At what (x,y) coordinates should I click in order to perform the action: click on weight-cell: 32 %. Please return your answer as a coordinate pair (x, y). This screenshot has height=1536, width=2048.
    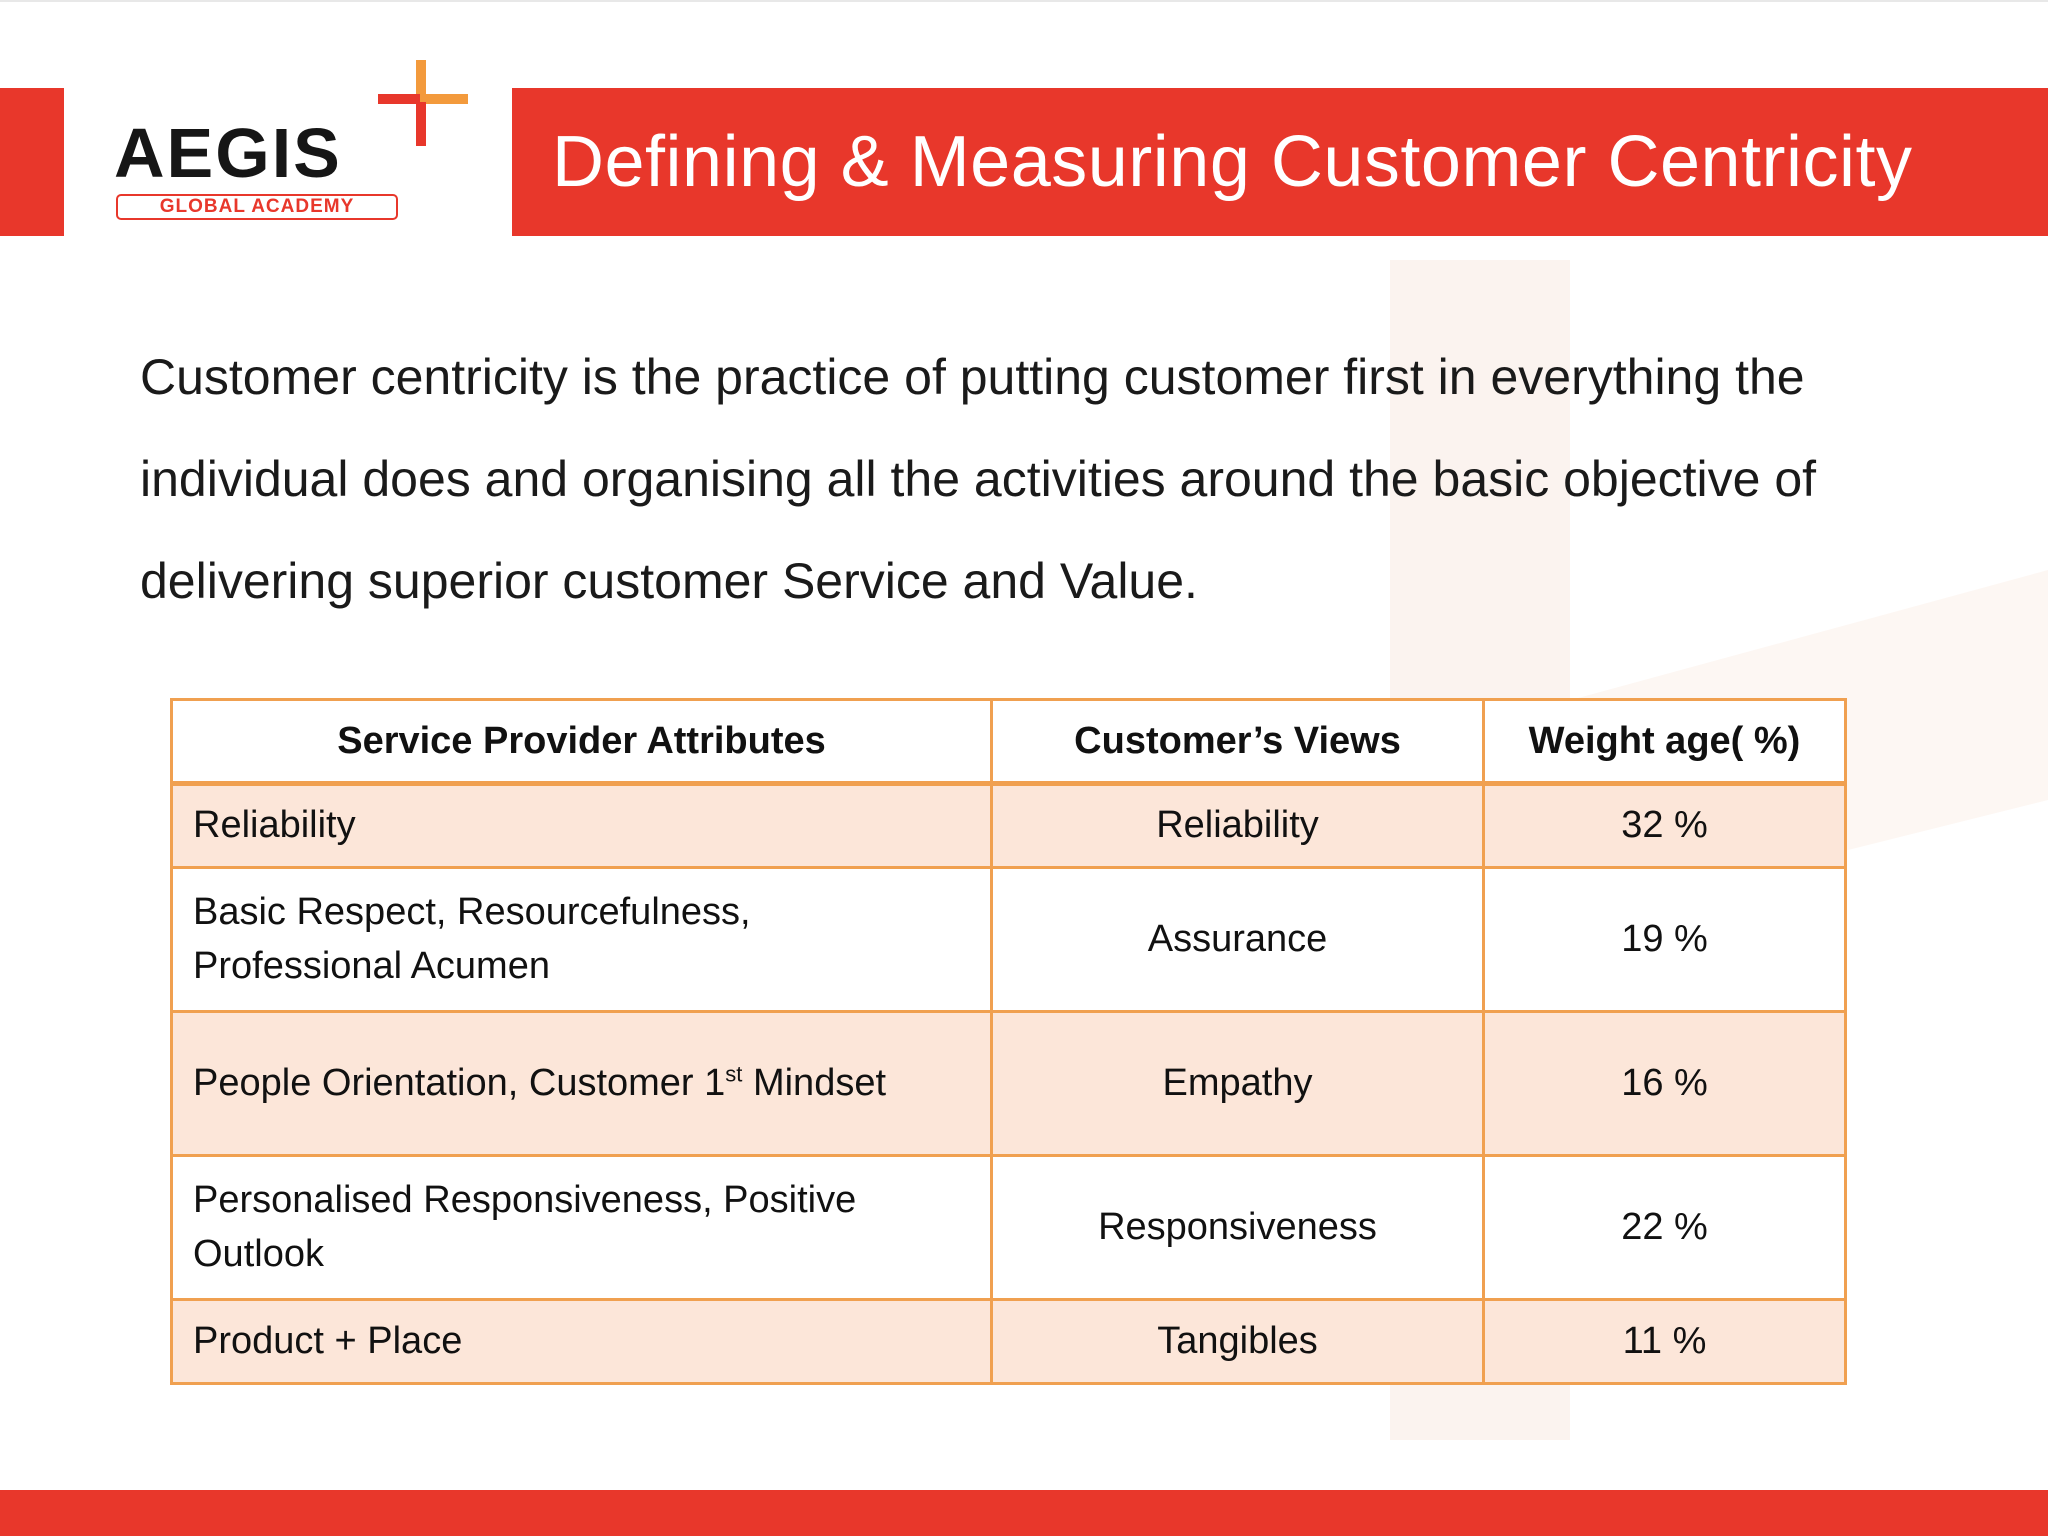
    Looking at the image, I should click on (1664, 825).